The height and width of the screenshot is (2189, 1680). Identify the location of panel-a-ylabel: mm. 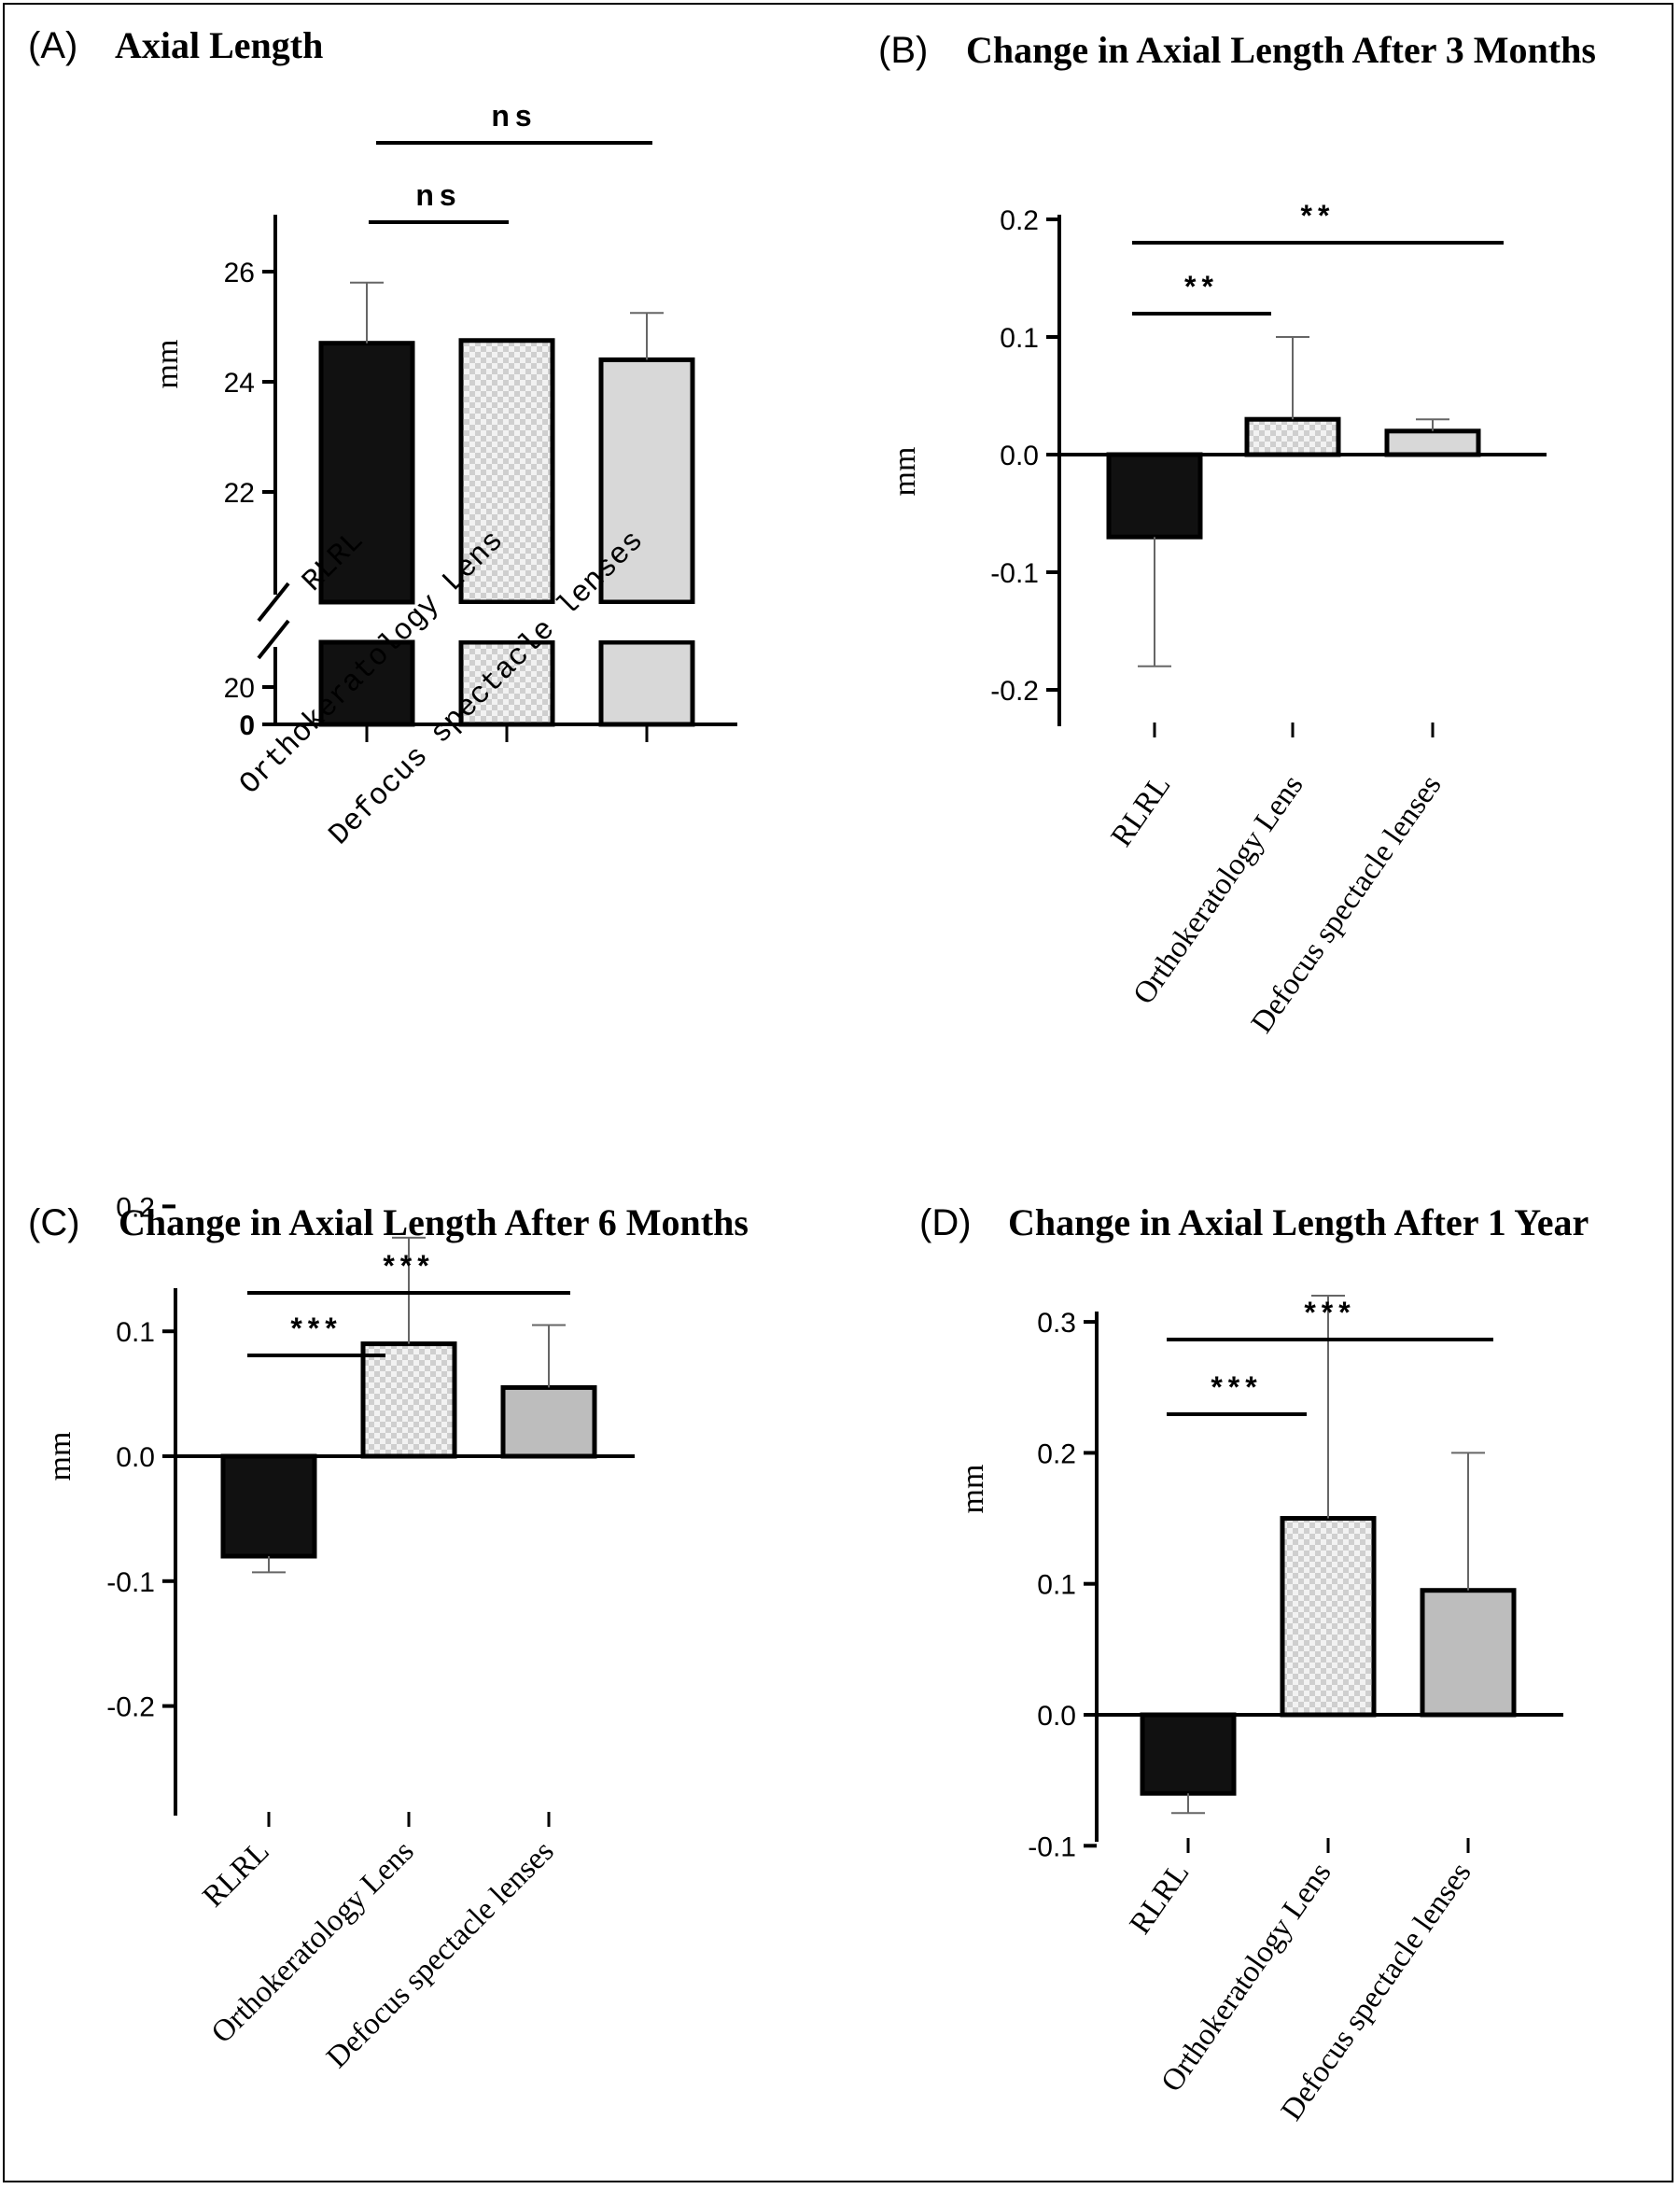
(167, 364).